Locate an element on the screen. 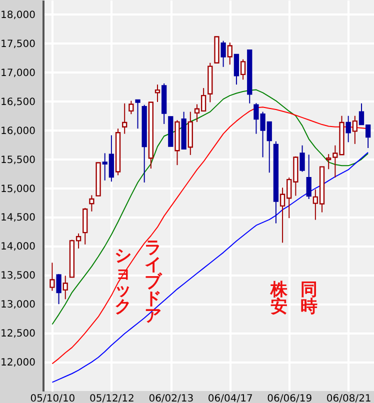  y-tick-label: 13,500 is located at coordinates (18, 276).